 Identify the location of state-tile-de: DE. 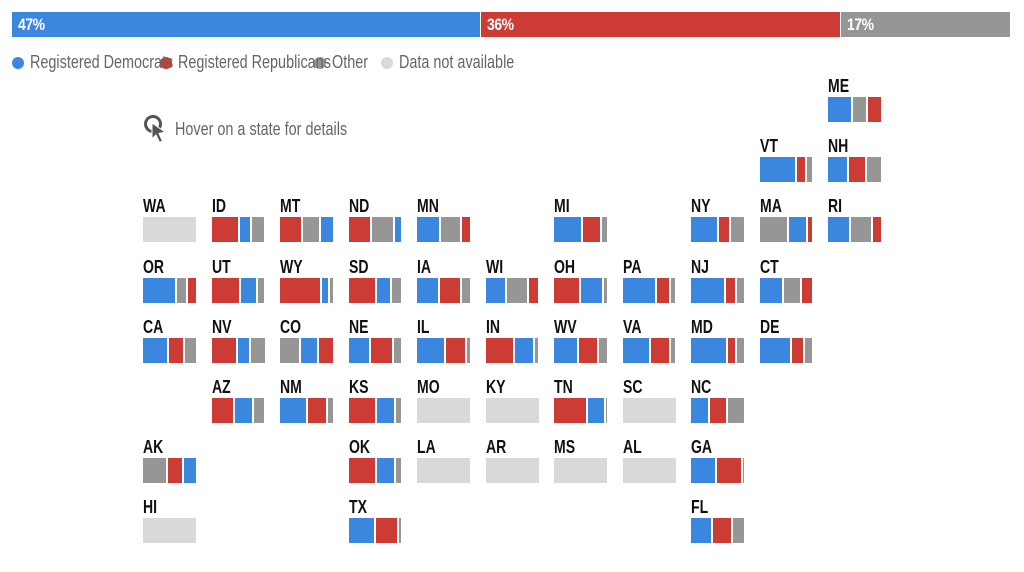
(786, 339).